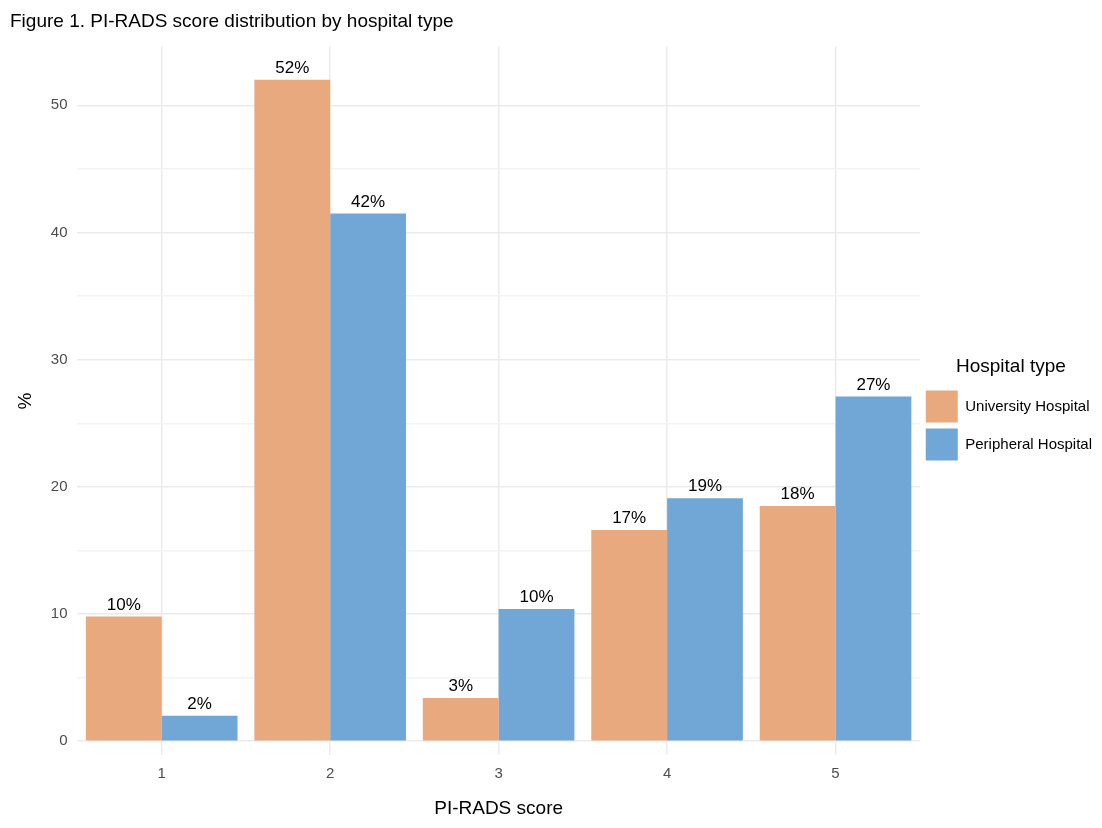  What do you see at coordinates (499, 807) in the screenshot?
I see `x-axis-title: PI-RADS score` at bounding box center [499, 807].